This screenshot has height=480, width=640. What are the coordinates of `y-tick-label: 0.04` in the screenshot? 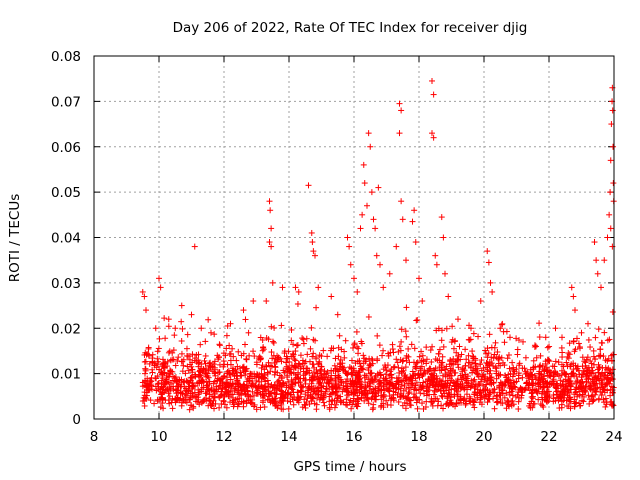 It's located at (66, 239).